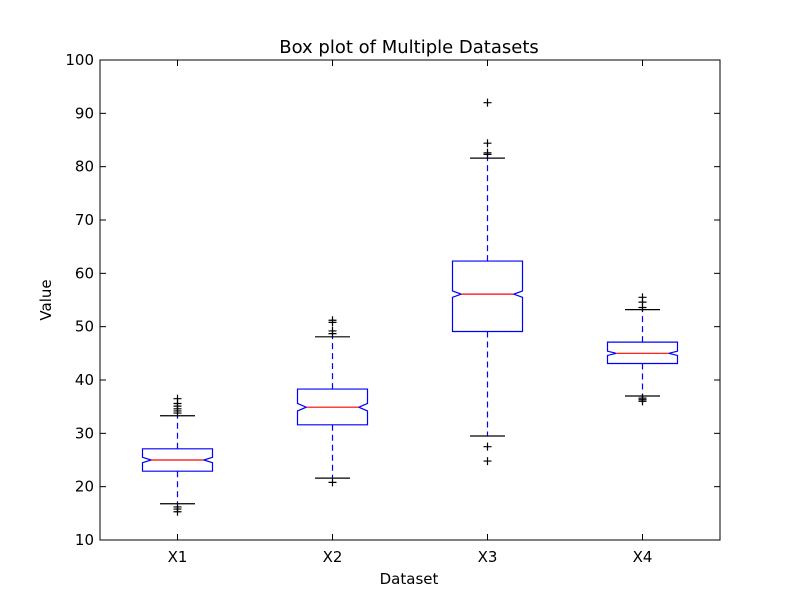 The image size is (800, 600). Describe the element at coordinates (84, 167) in the screenshot. I see `y-tick-label: 80` at that location.